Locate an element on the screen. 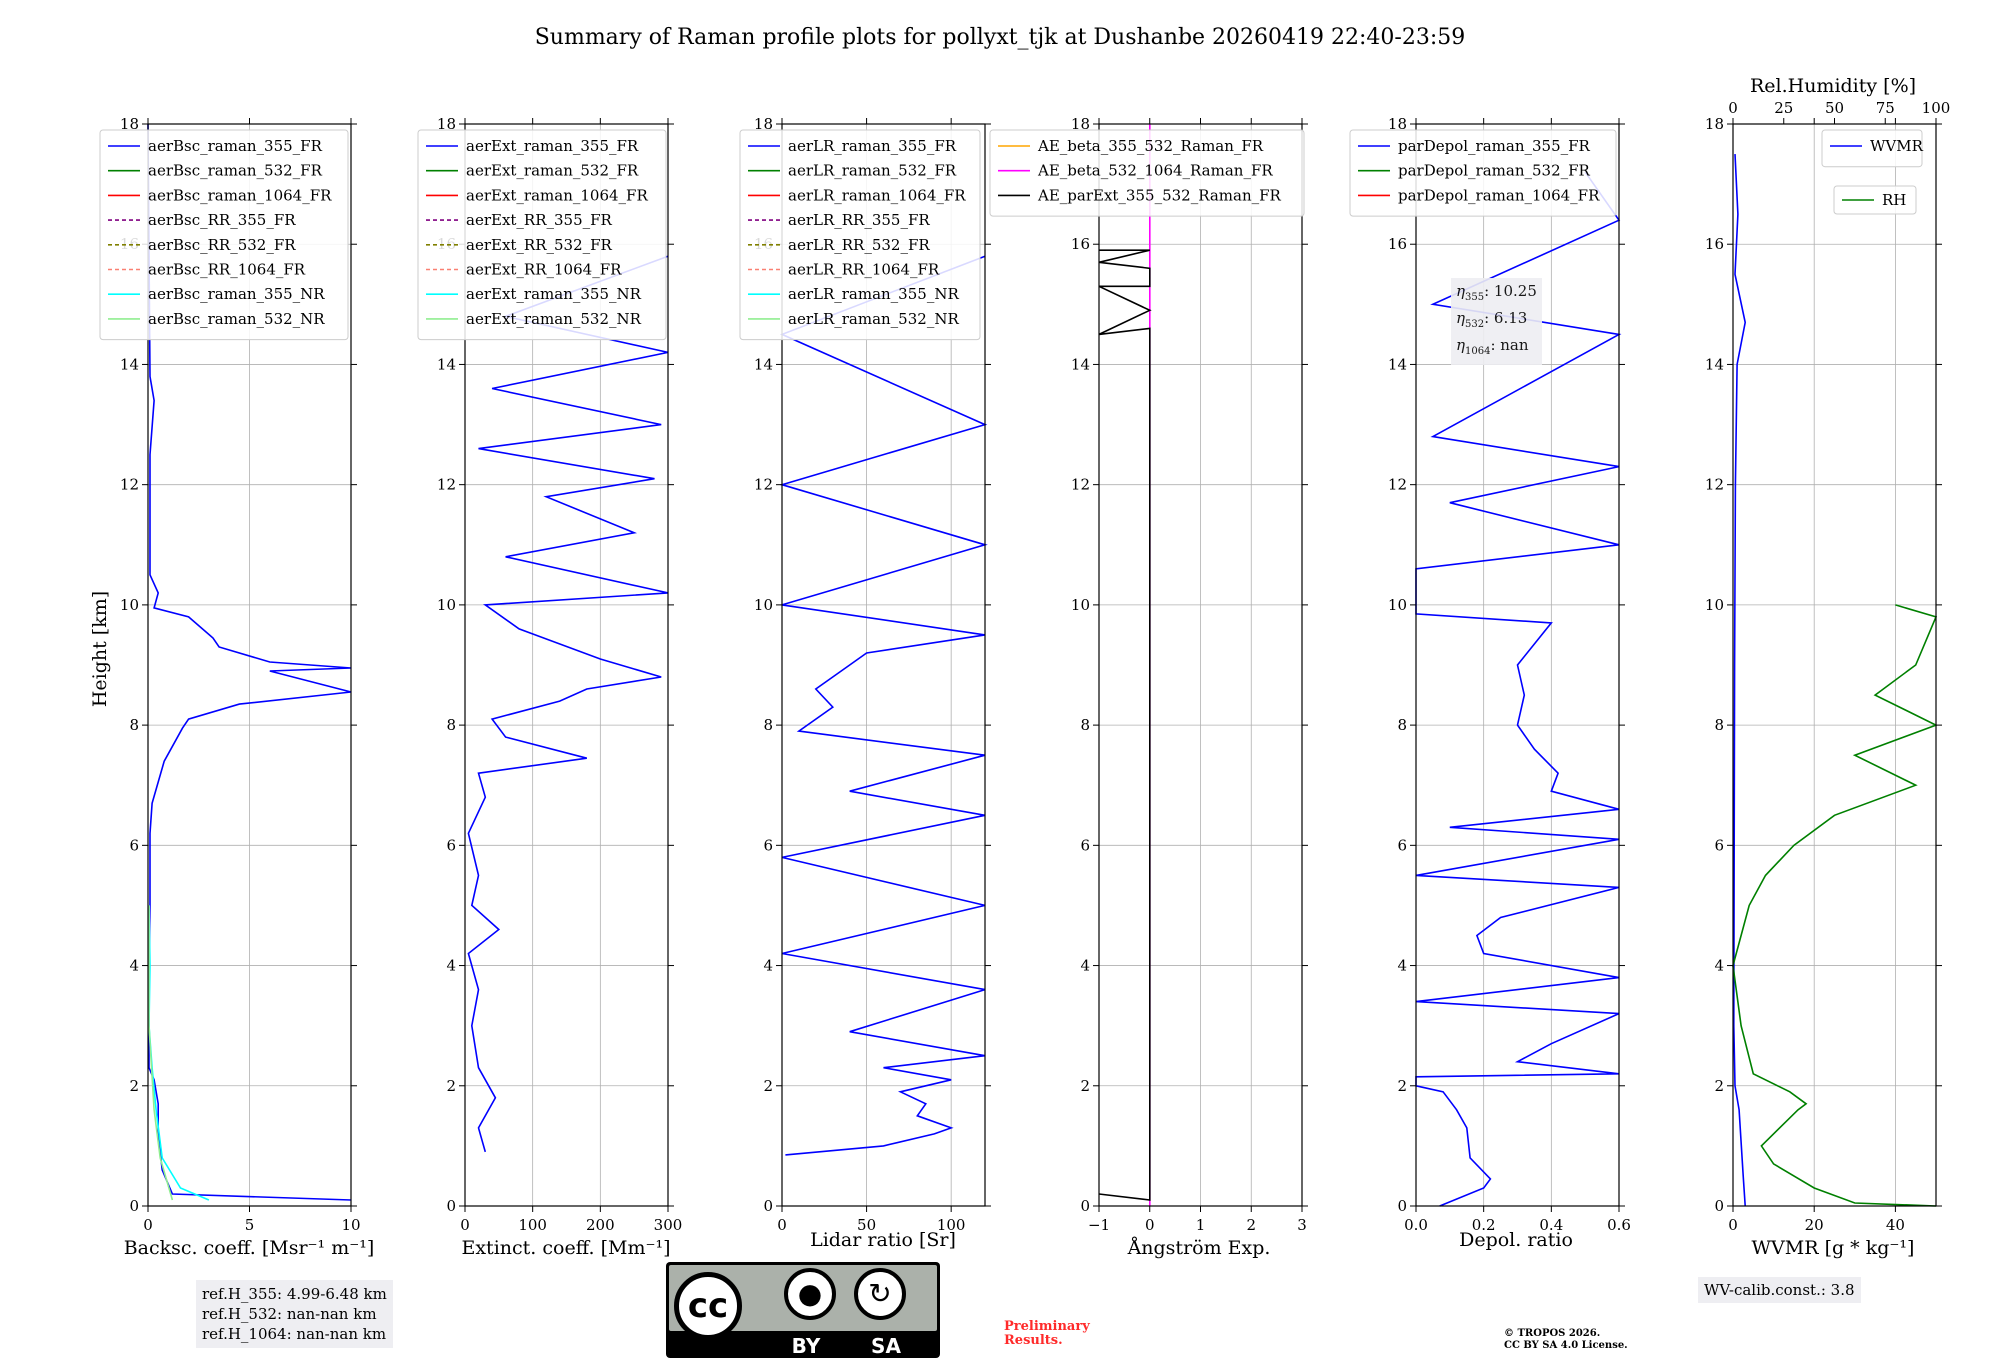 The height and width of the screenshot is (1360, 2000). legend-label: AE_beta_532_1064_Raman_FR is located at coordinates (1155, 171).